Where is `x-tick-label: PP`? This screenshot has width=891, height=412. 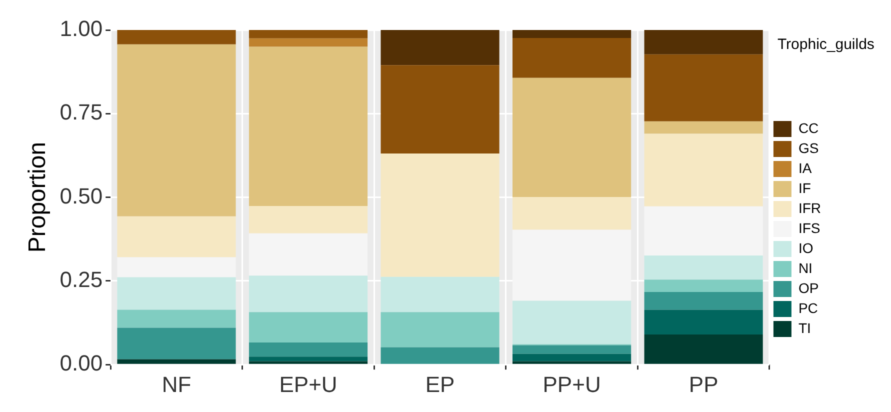 x-tick-label: PP is located at coordinates (703, 384).